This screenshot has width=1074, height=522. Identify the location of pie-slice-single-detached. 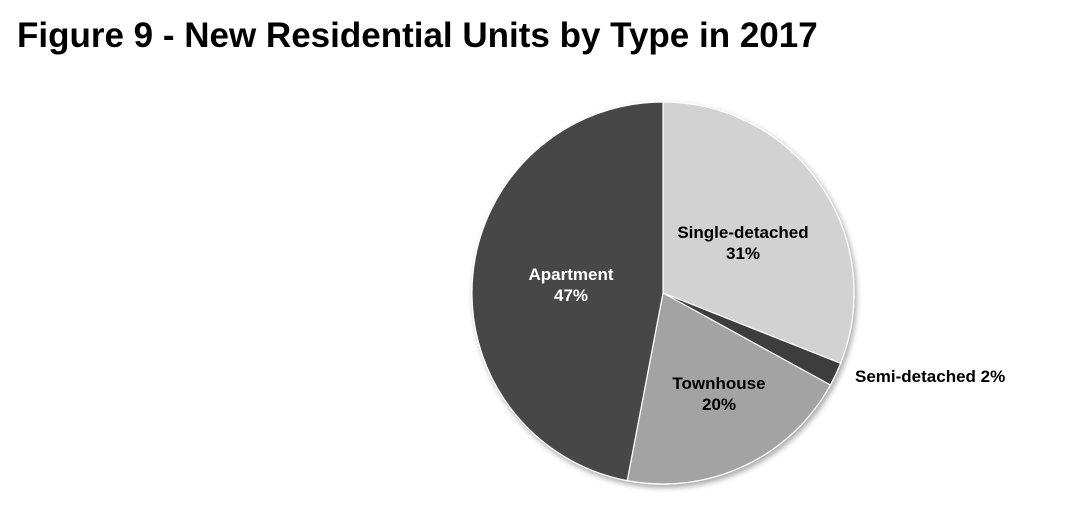
(758, 233).